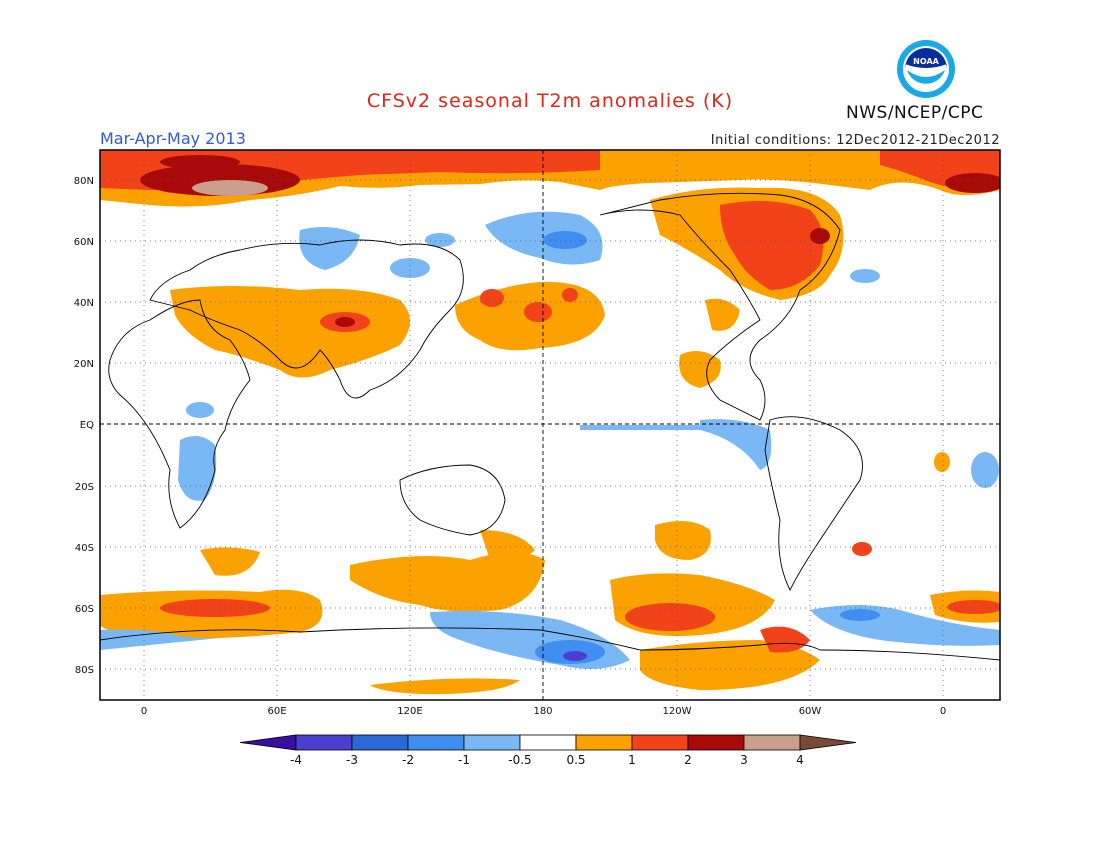 Image resolution: width=1100 pixels, height=850 pixels. Describe the element at coordinates (345, 322) in the screenshot. I see `asia-strong-core` at that location.